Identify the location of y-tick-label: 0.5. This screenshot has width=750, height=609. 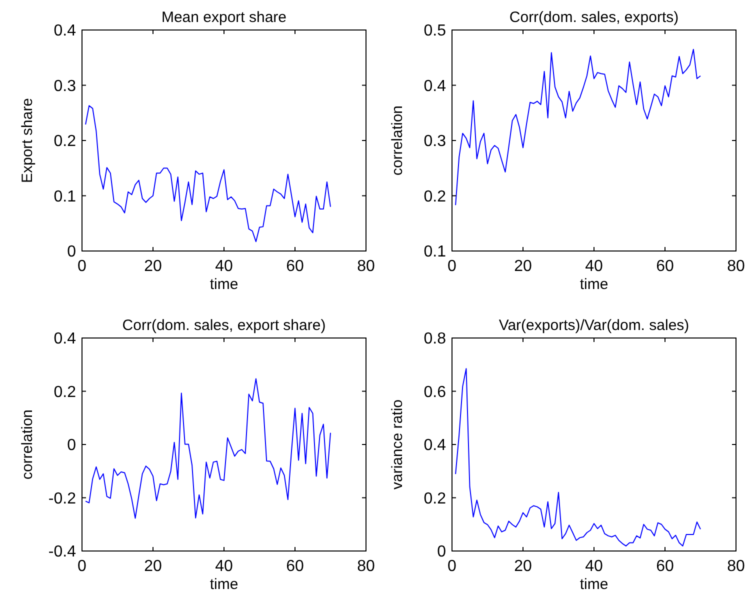
(435, 31).